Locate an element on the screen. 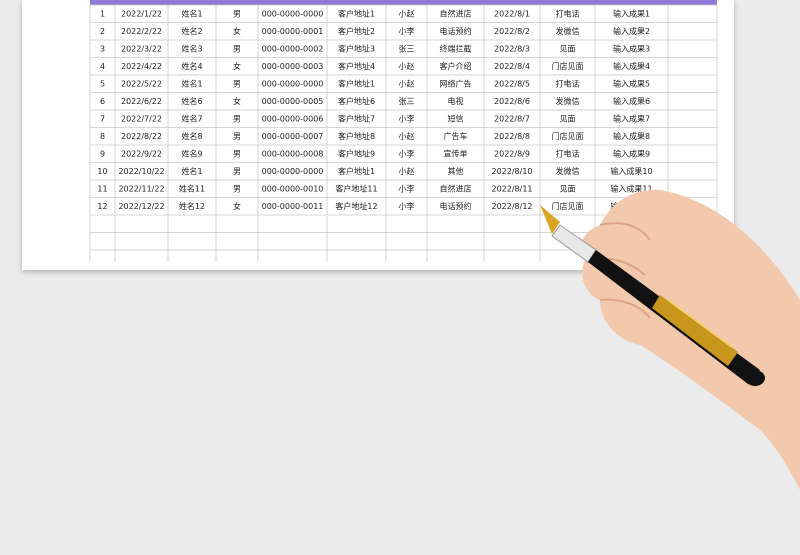 The image size is (800, 555). cell: 3 is located at coordinates (102, 48).